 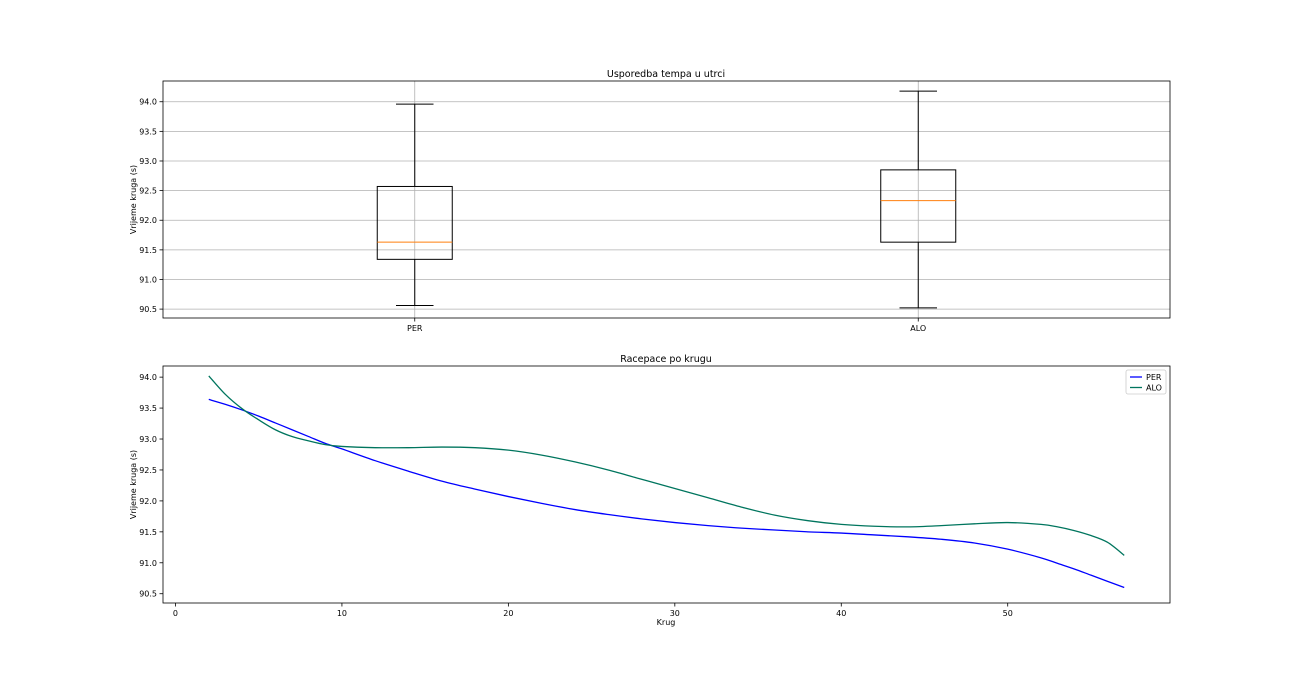 What do you see at coordinates (415, 328) in the screenshot?
I see `boxplot-x-tick-label: PER` at bounding box center [415, 328].